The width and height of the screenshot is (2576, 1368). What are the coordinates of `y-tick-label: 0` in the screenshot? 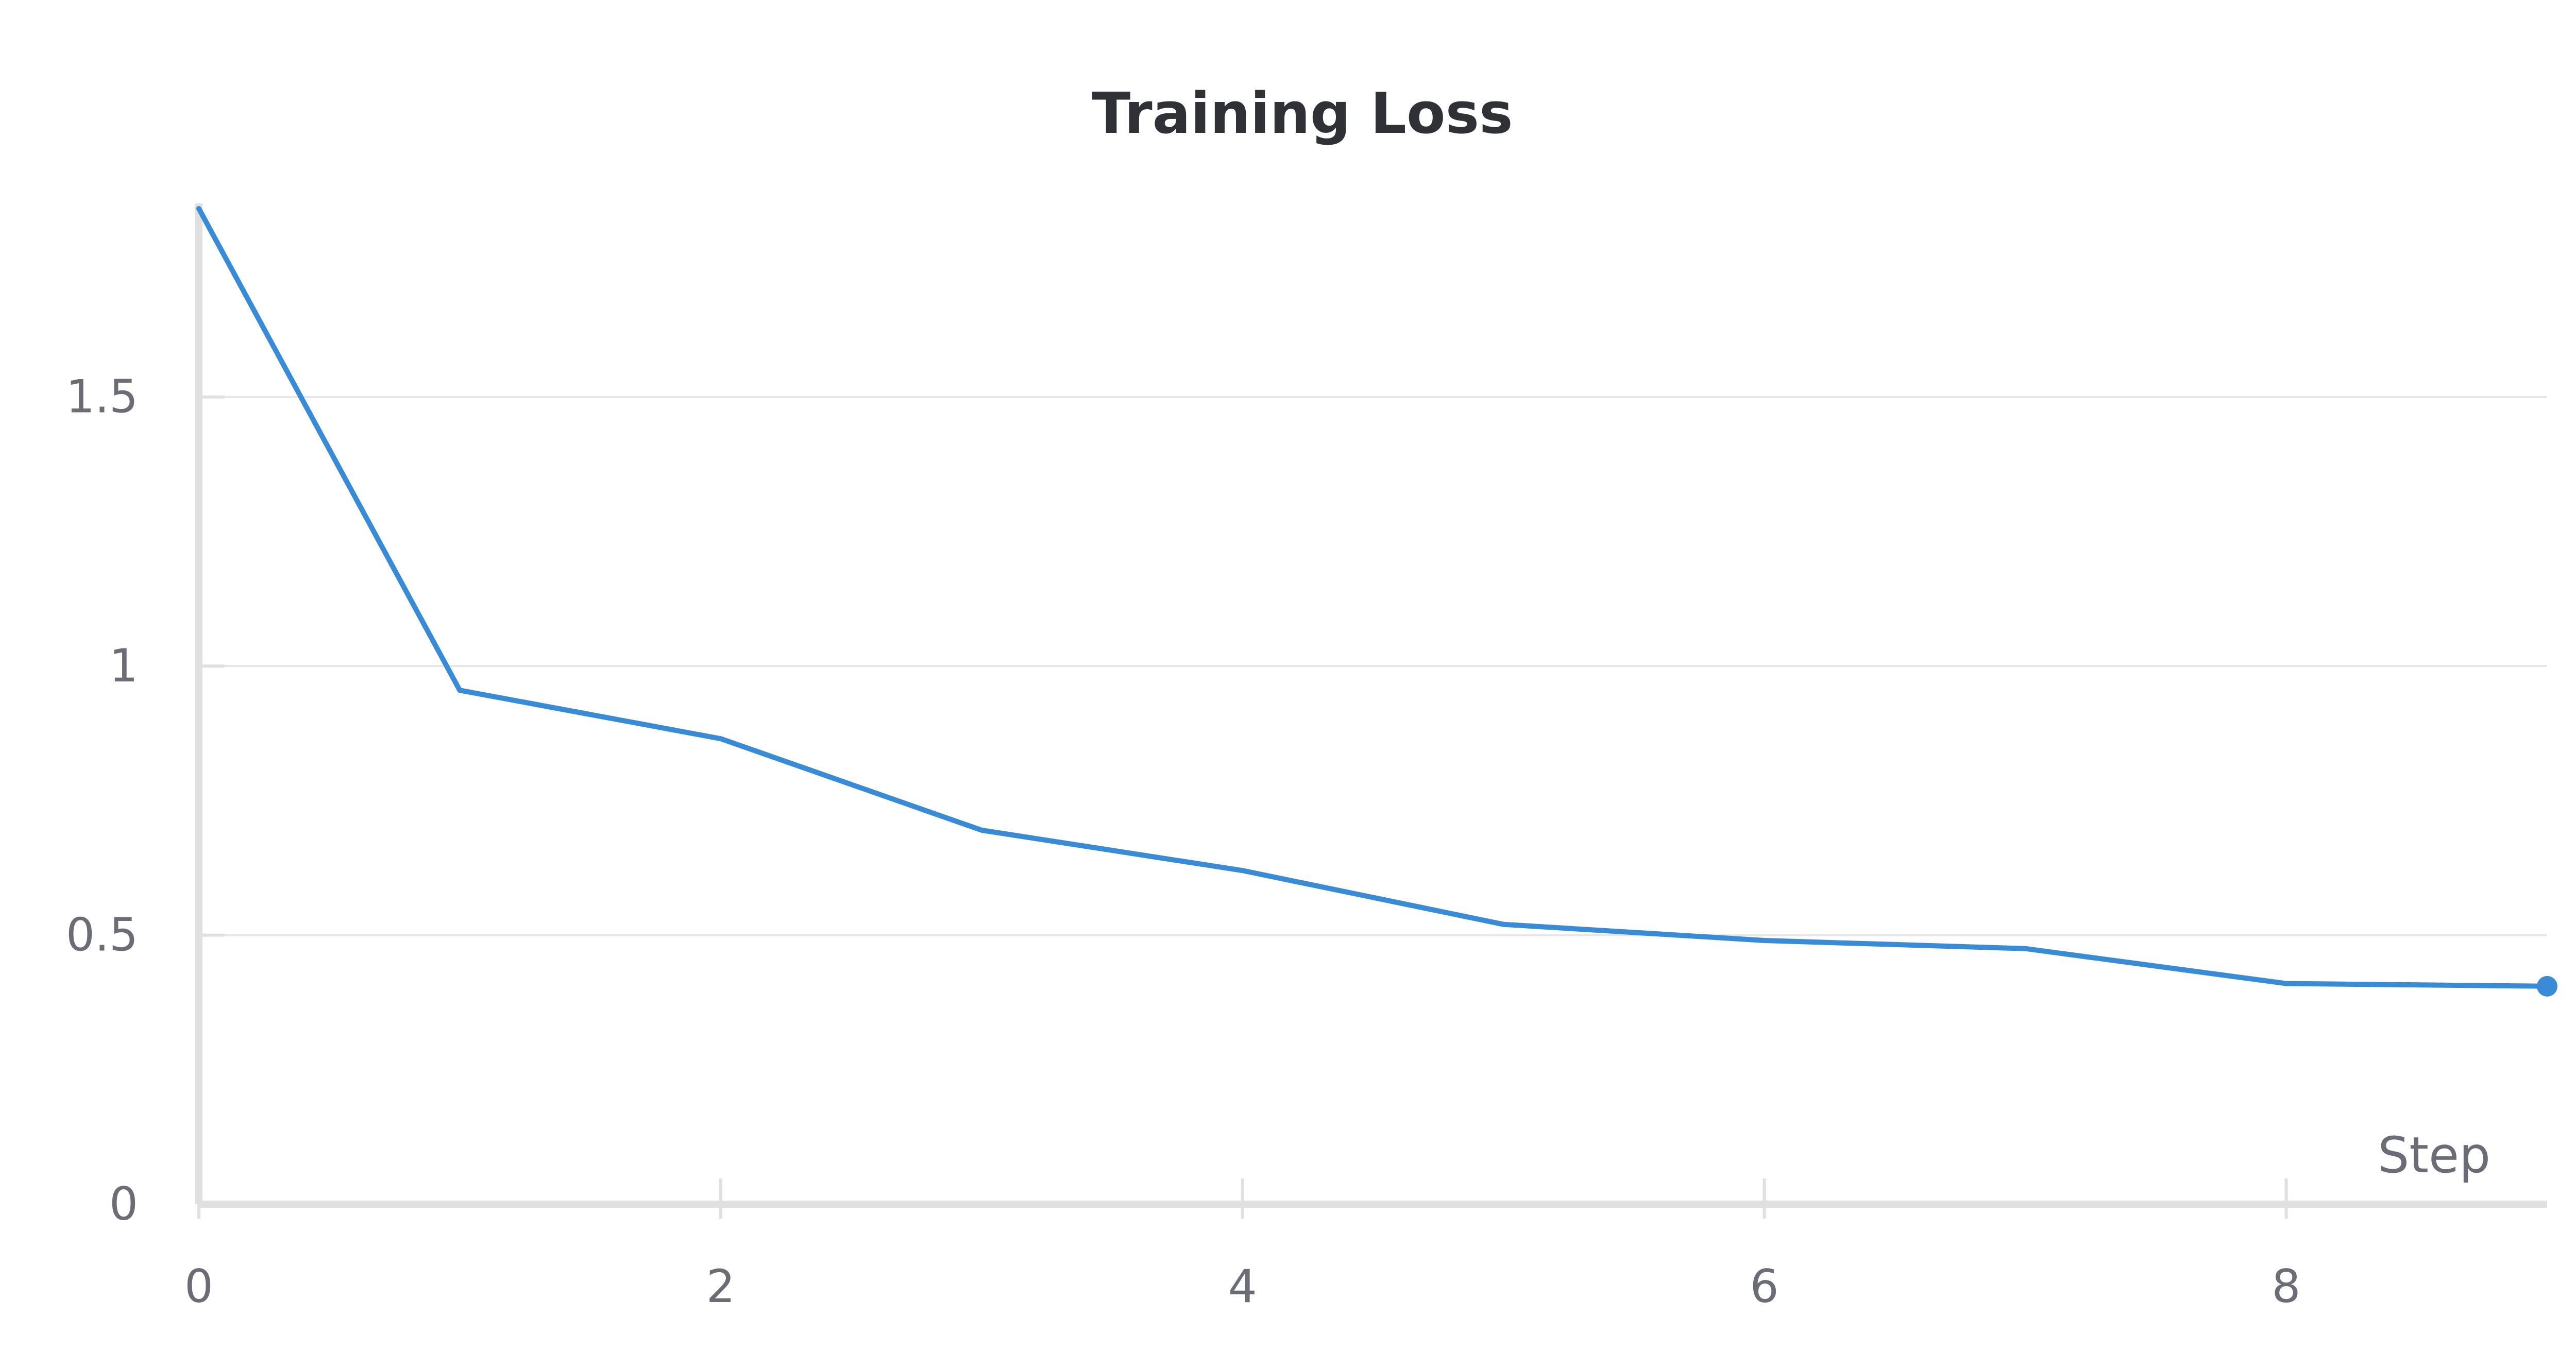 It's located at (124, 1203).